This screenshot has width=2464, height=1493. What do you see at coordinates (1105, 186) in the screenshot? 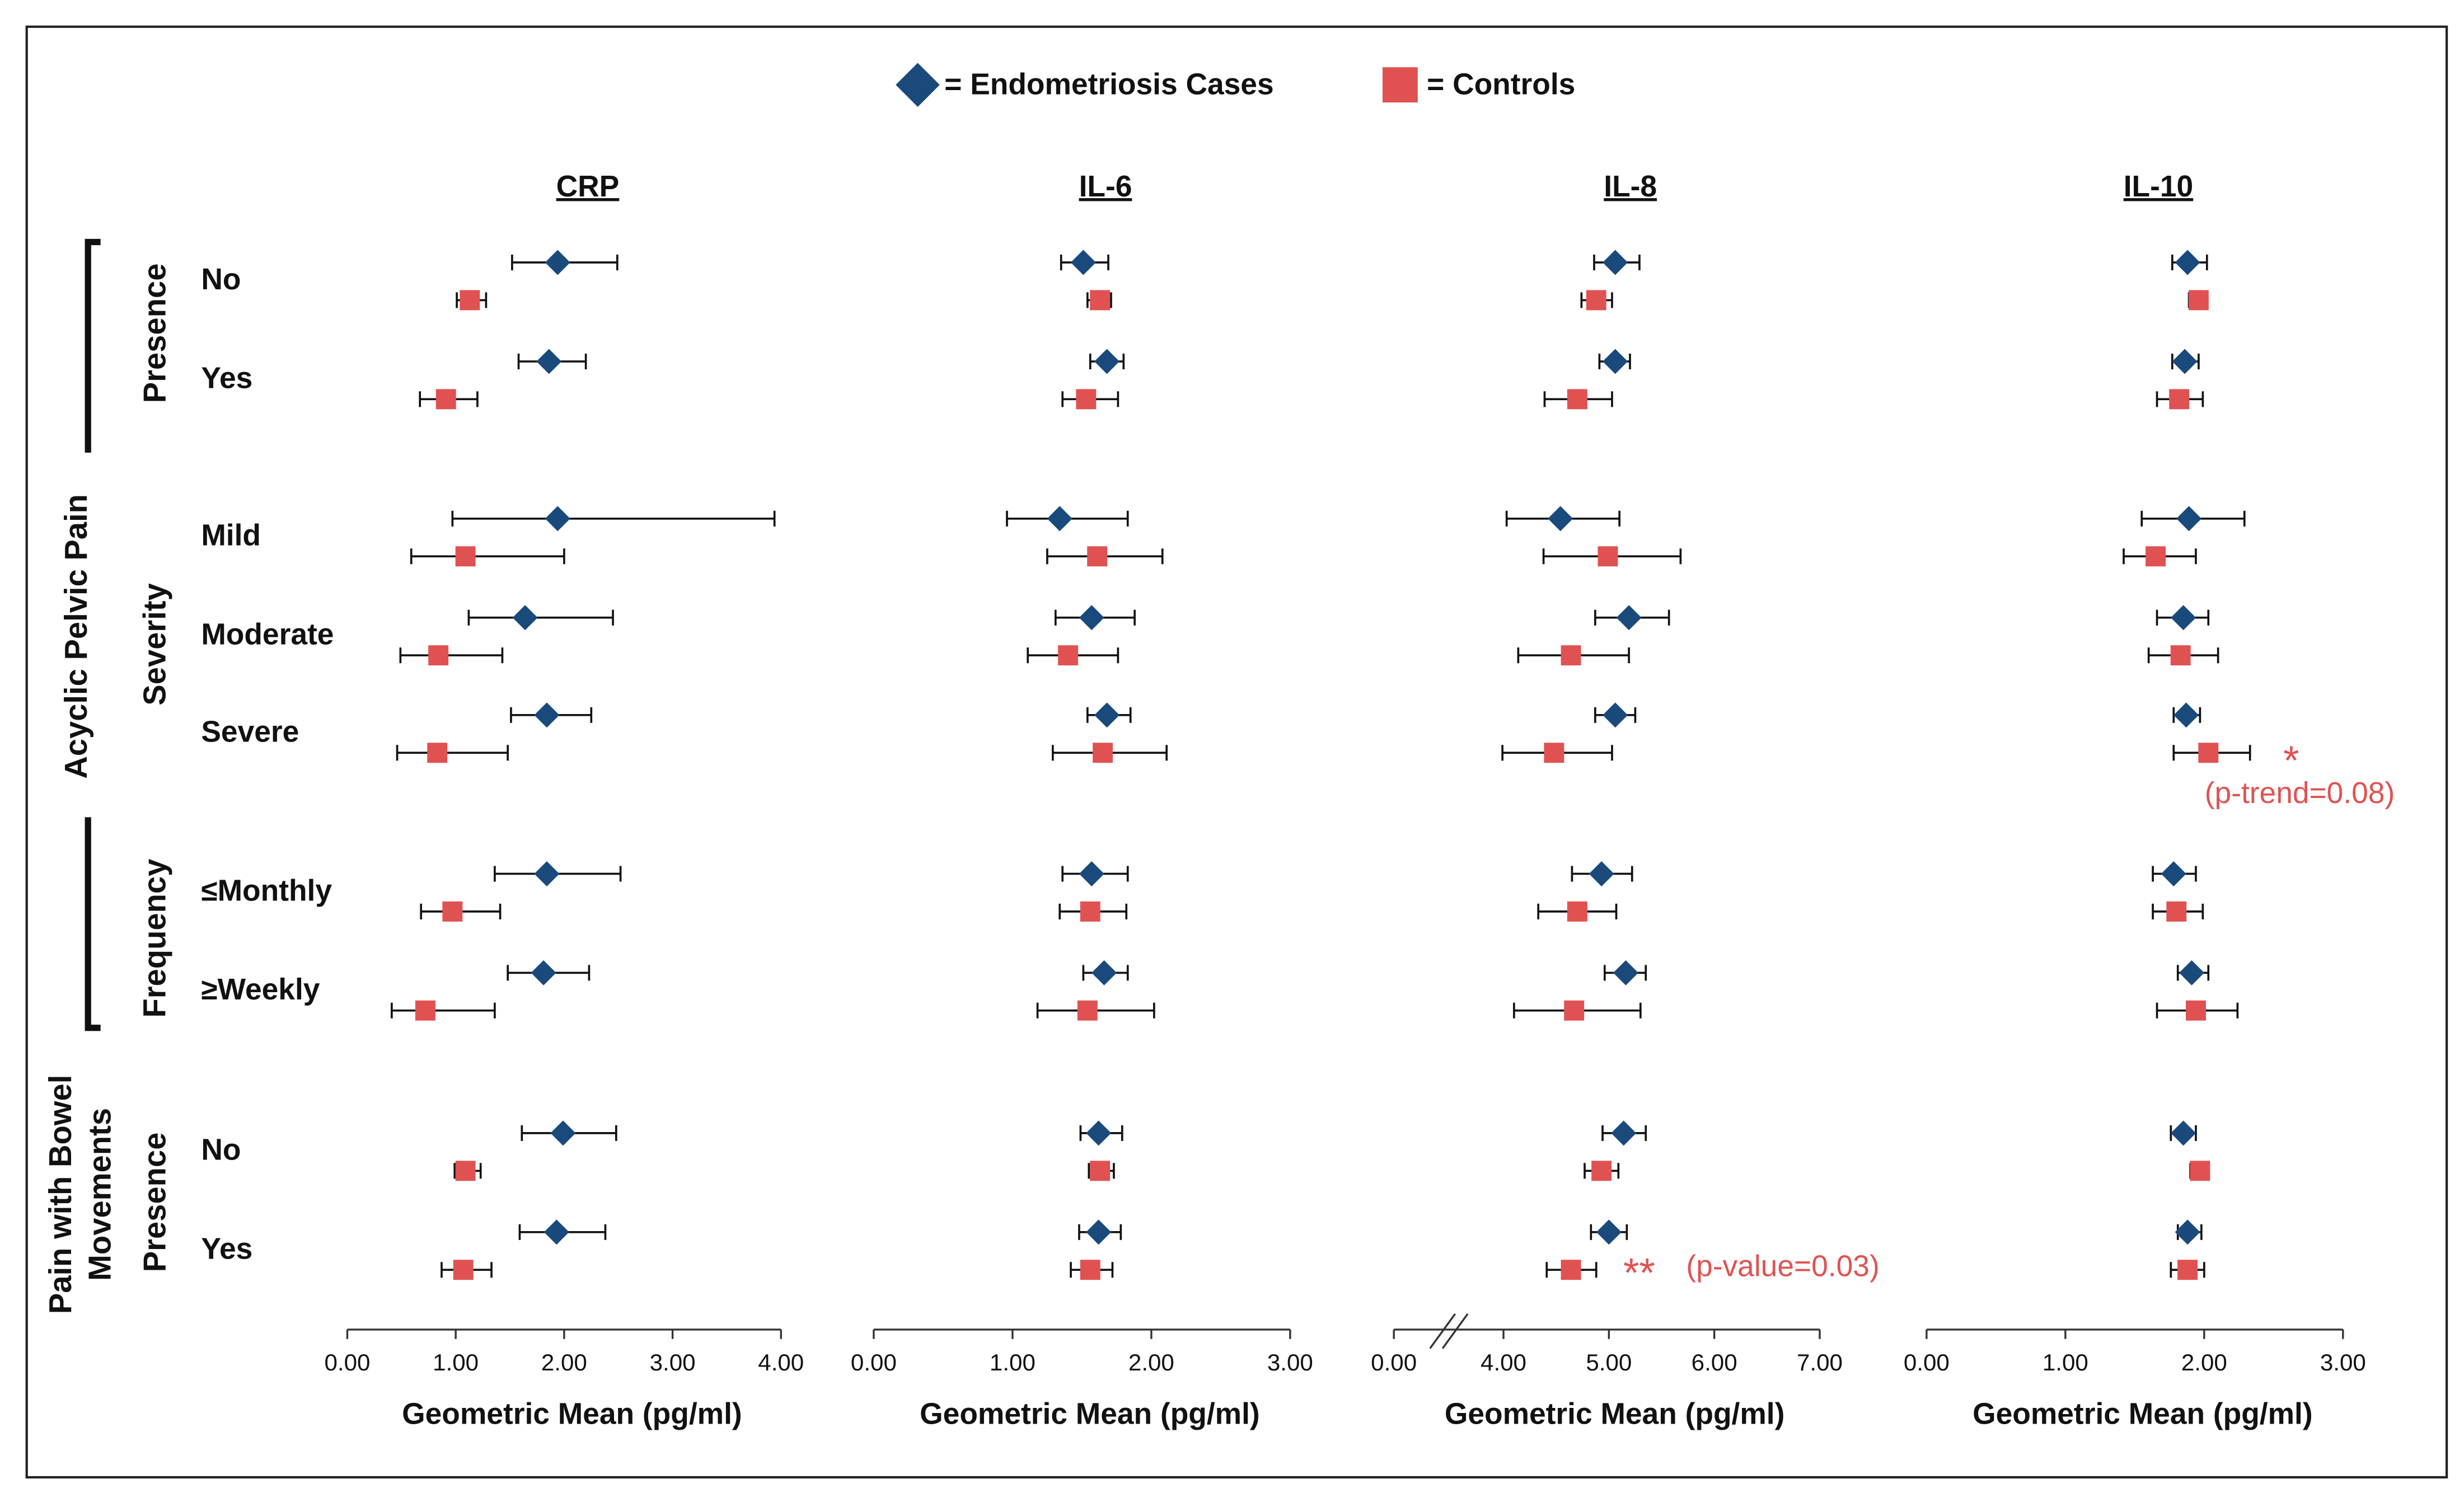
I see `panel-title: IL-6` at bounding box center [1105, 186].